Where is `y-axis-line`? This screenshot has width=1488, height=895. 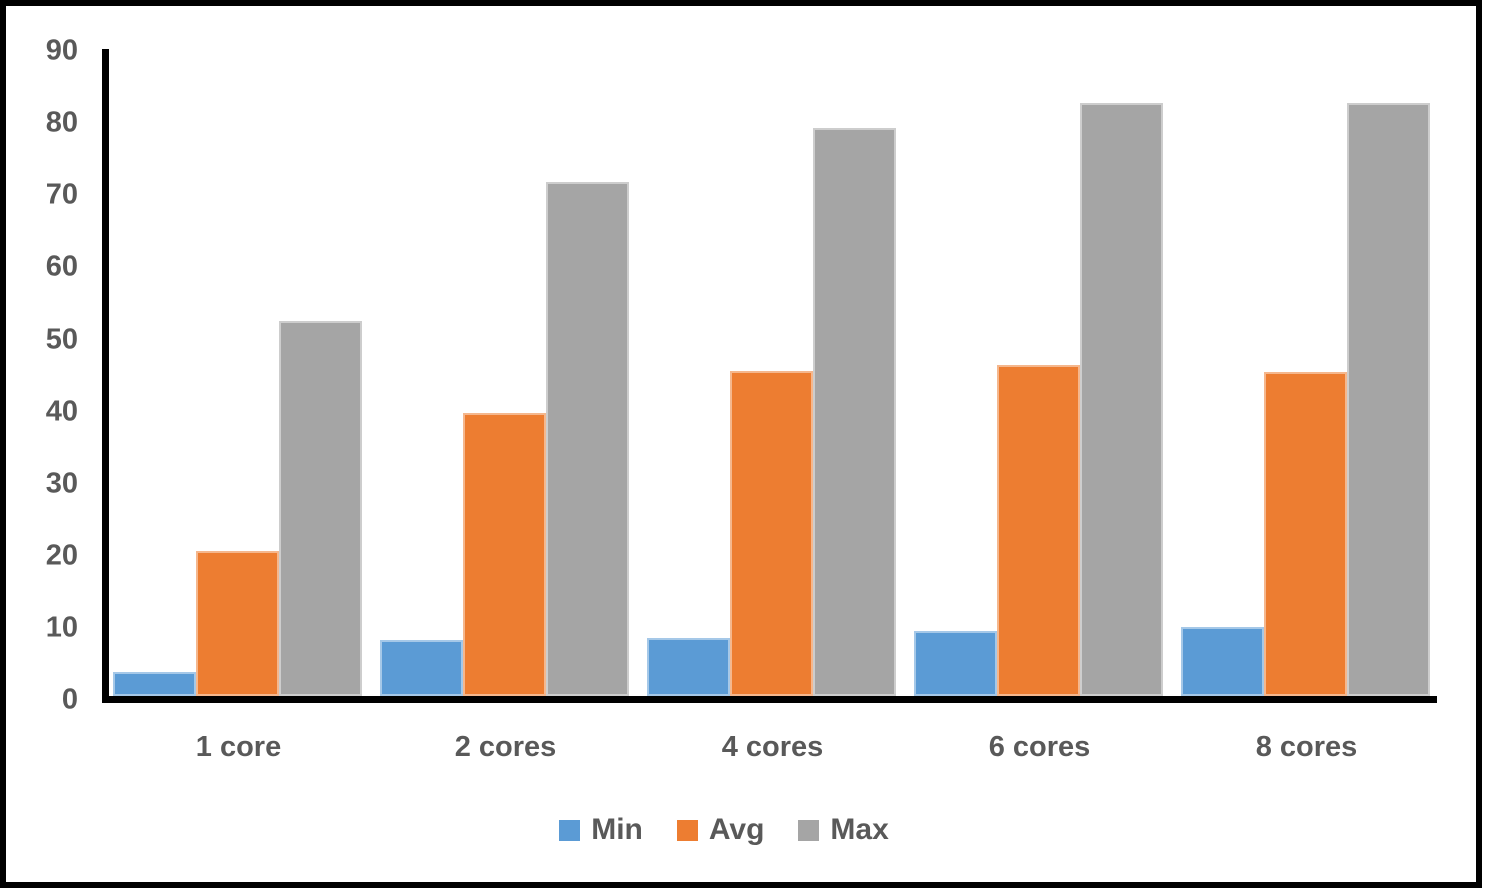 y-axis-line is located at coordinates (105, 376).